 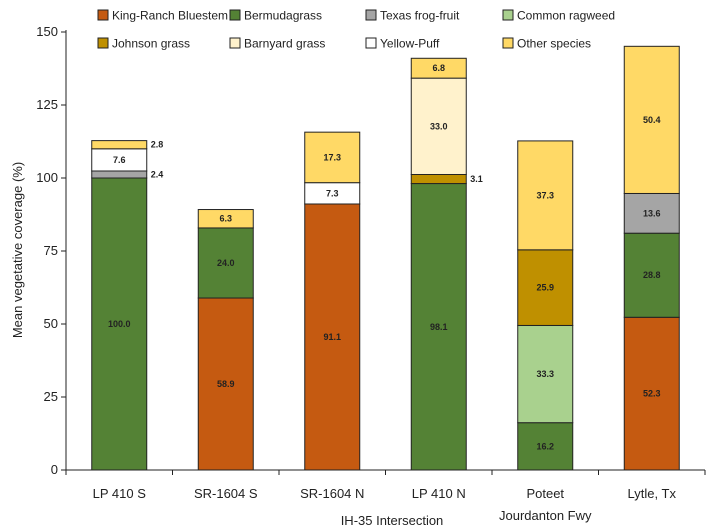 I want to click on x-tick-label: Poteet Jourdanton Fwy, so click(x=545, y=504).